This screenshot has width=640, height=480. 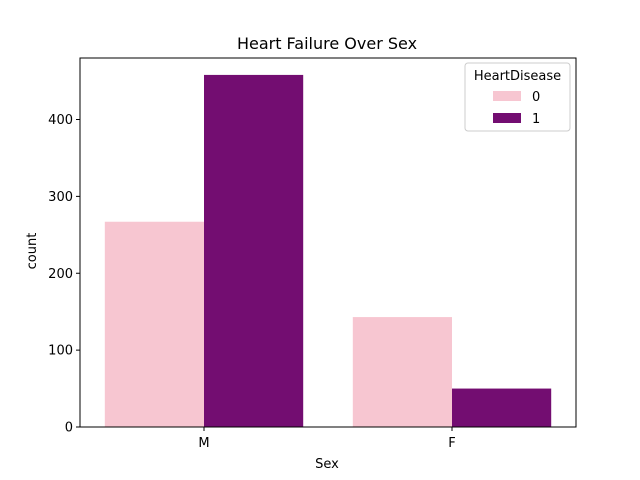 I want to click on chart-title: Heart Failure Over Sex, so click(x=327, y=43).